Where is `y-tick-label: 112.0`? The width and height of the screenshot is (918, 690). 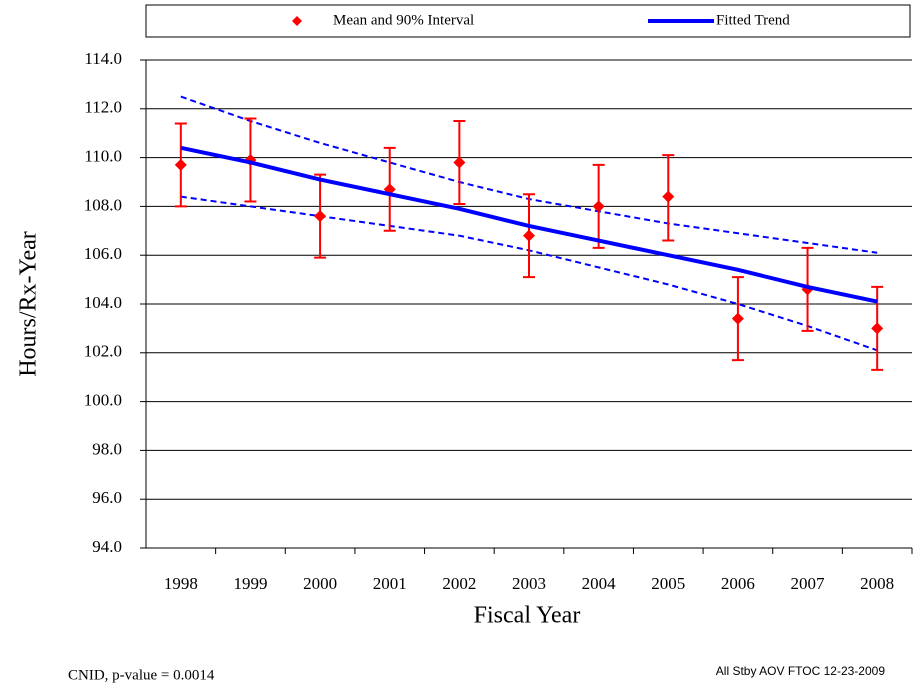
y-tick-label: 112.0 is located at coordinates (103, 107).